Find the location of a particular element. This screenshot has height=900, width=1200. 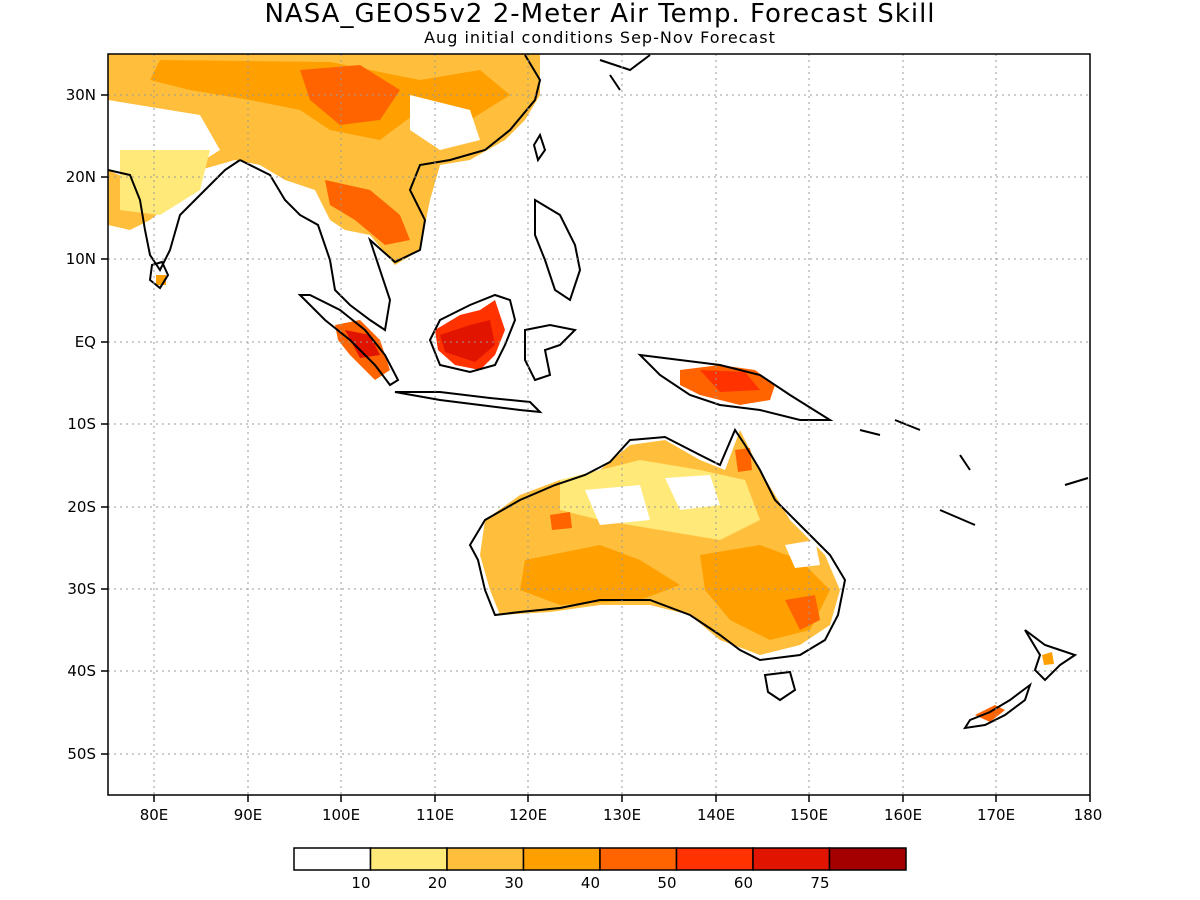

shade-asia-hot2 is located at coordinates (367, 212).